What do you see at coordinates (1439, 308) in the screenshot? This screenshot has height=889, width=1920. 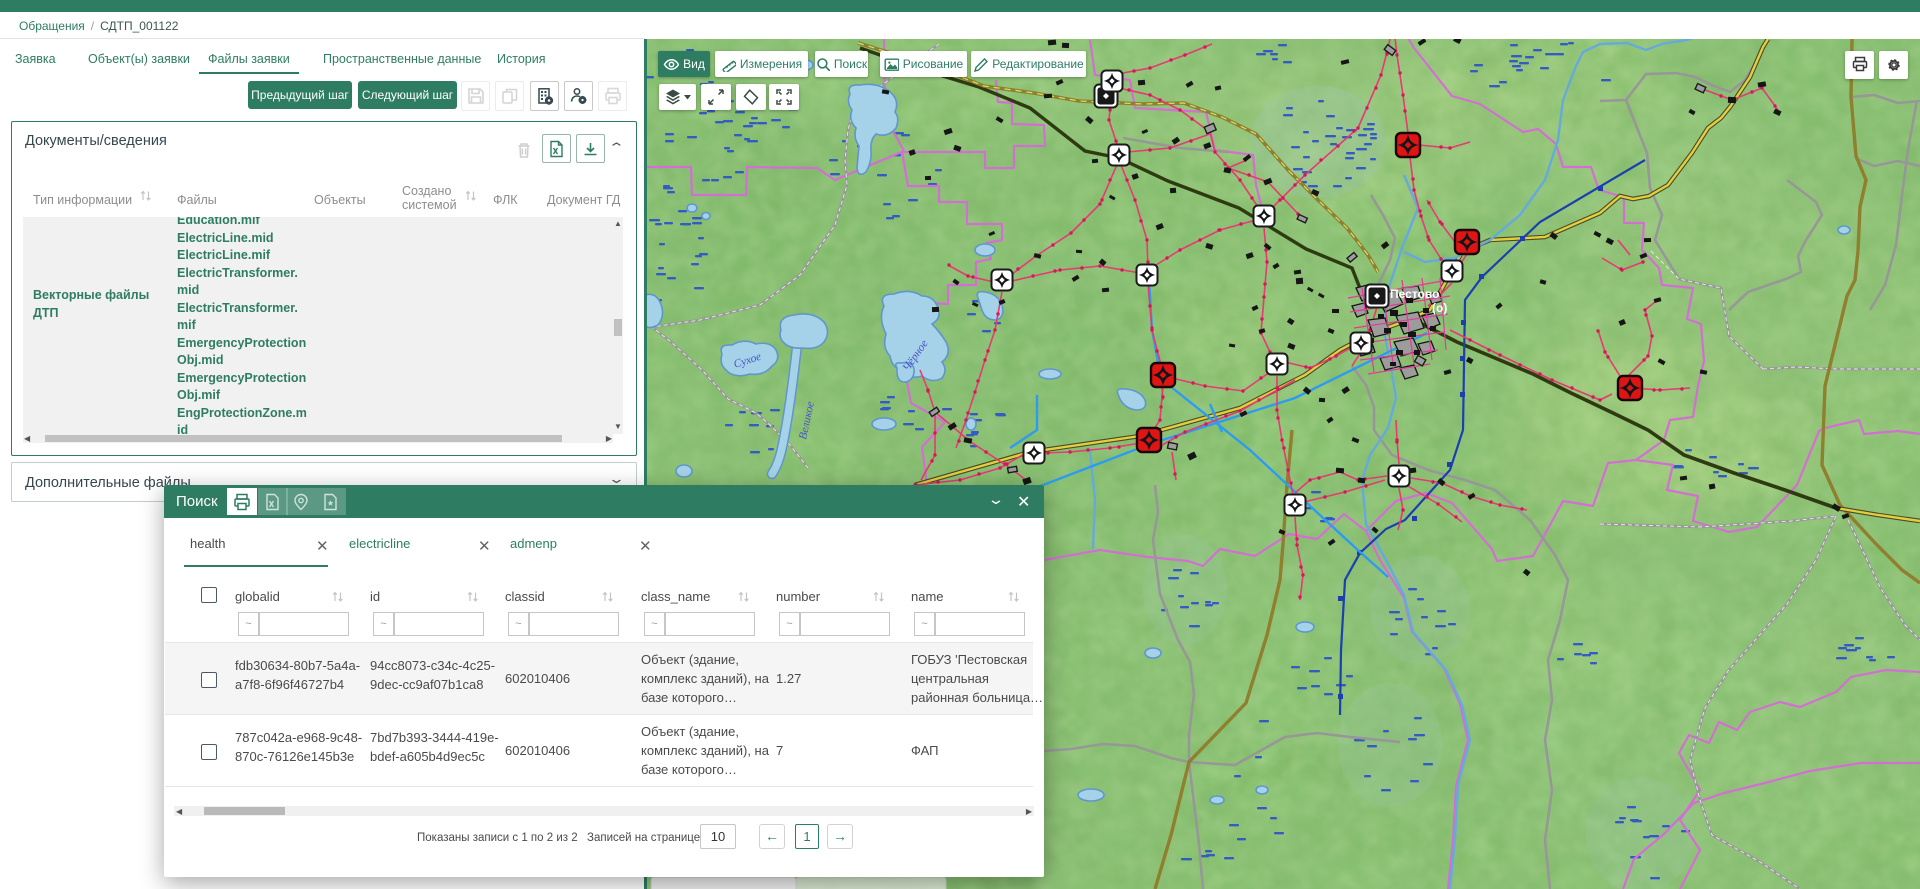 I see `svg-text: (о)` at bounding box center [1439, 308].